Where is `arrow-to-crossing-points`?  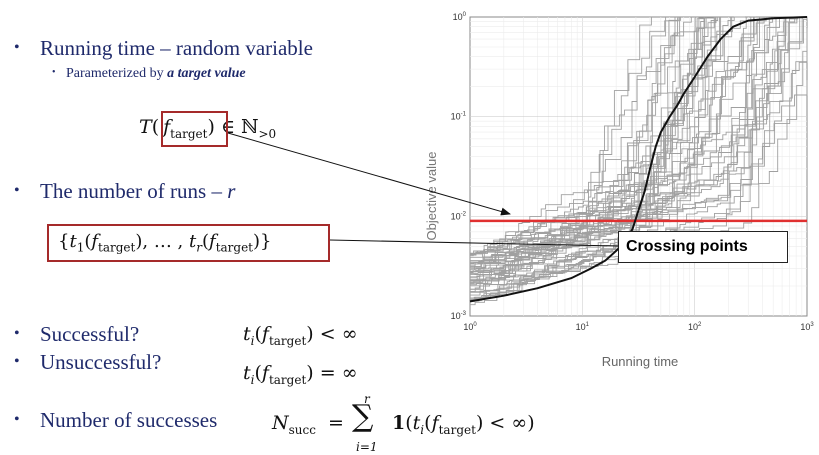
arrow-to-crossing-points is located at coordinates (474, 243).